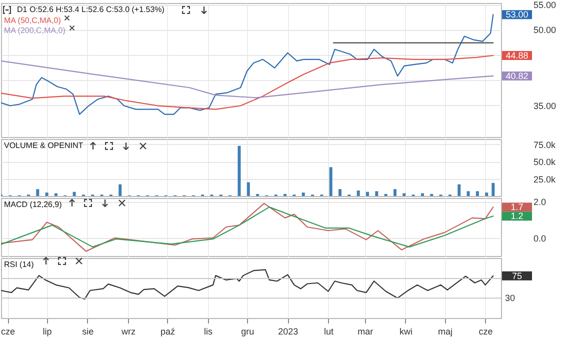  Describe the element at coordinates (517, 55) in the screenshot. I see `text: 44.88` at that location.